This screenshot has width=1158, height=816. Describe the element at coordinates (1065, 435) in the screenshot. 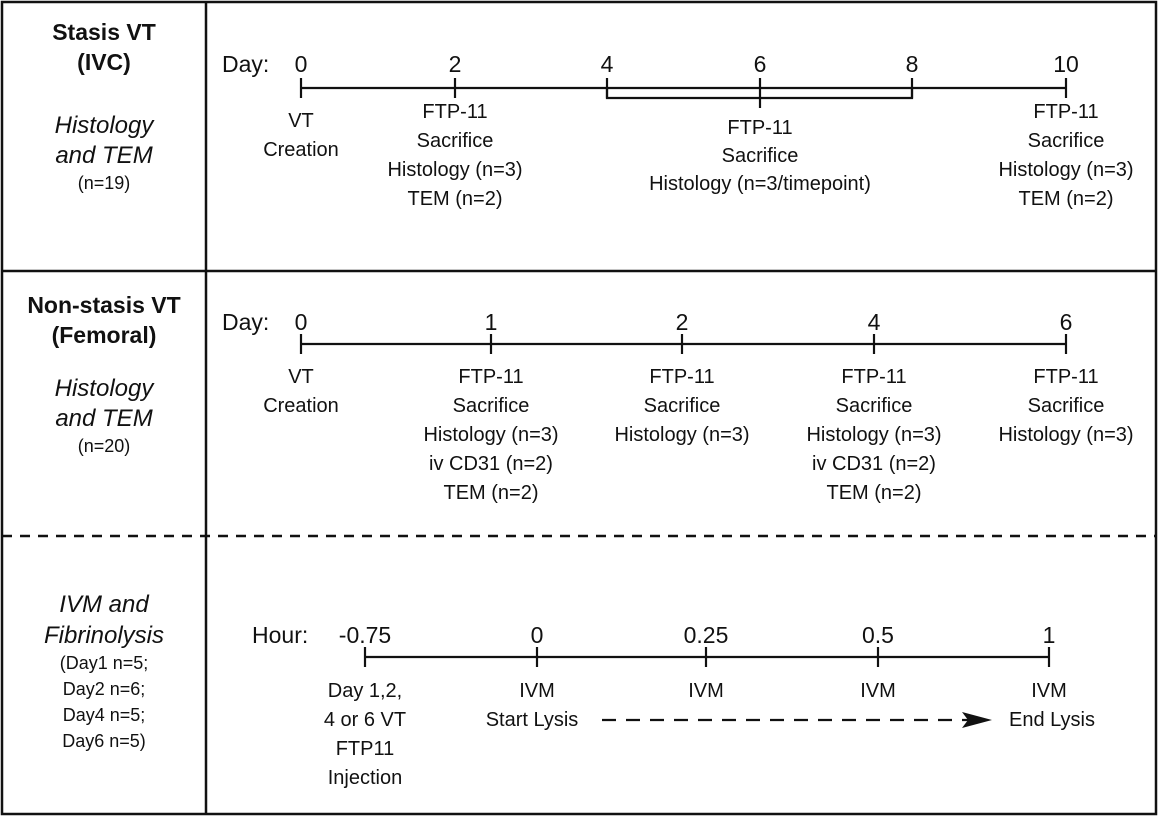

I see `nonstasis-d6-line-3: Histology (n=3)` at that location.